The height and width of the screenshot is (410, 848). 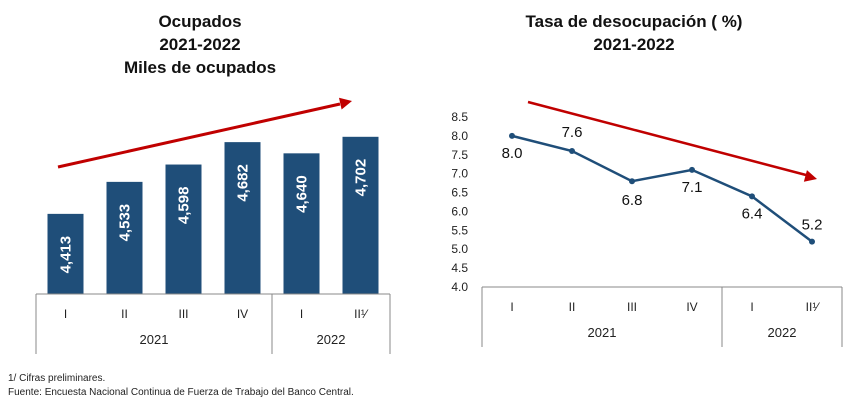 I want to click on bar-value-label: 4,640, so click(x=302, y=194).